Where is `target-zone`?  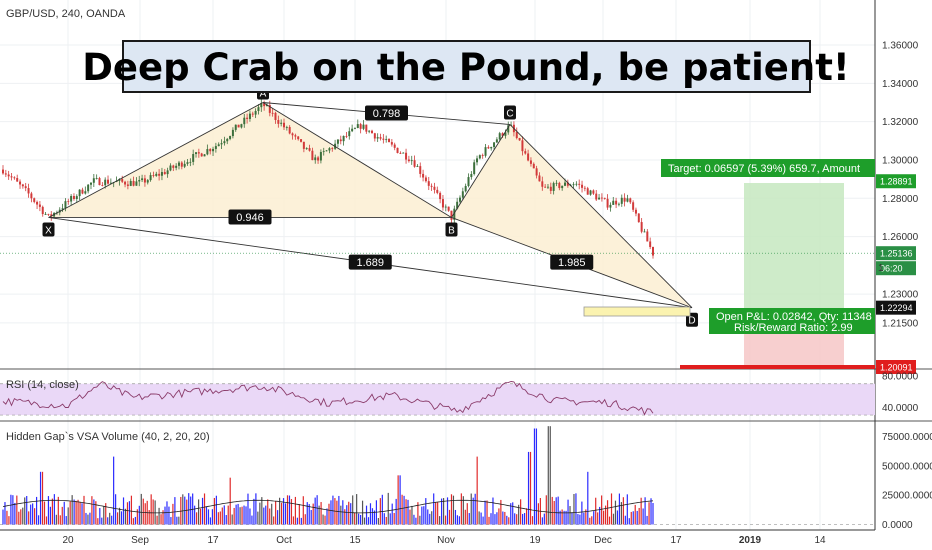 target-zone is located at coordinates (794, 247).